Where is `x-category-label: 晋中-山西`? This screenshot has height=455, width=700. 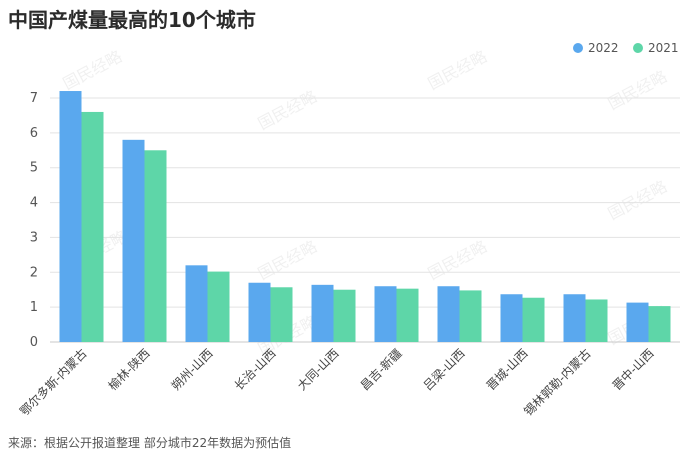
x-category-label: 晋中-山西 is located at coordinates (633, 370).